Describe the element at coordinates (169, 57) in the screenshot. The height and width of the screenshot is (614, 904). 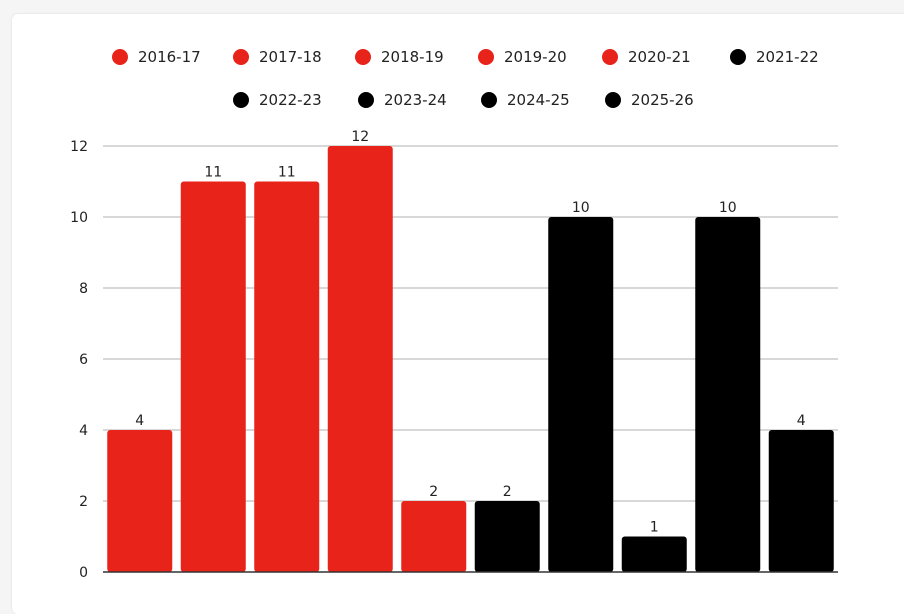
I see `legend-label: 2016-17` at that location.